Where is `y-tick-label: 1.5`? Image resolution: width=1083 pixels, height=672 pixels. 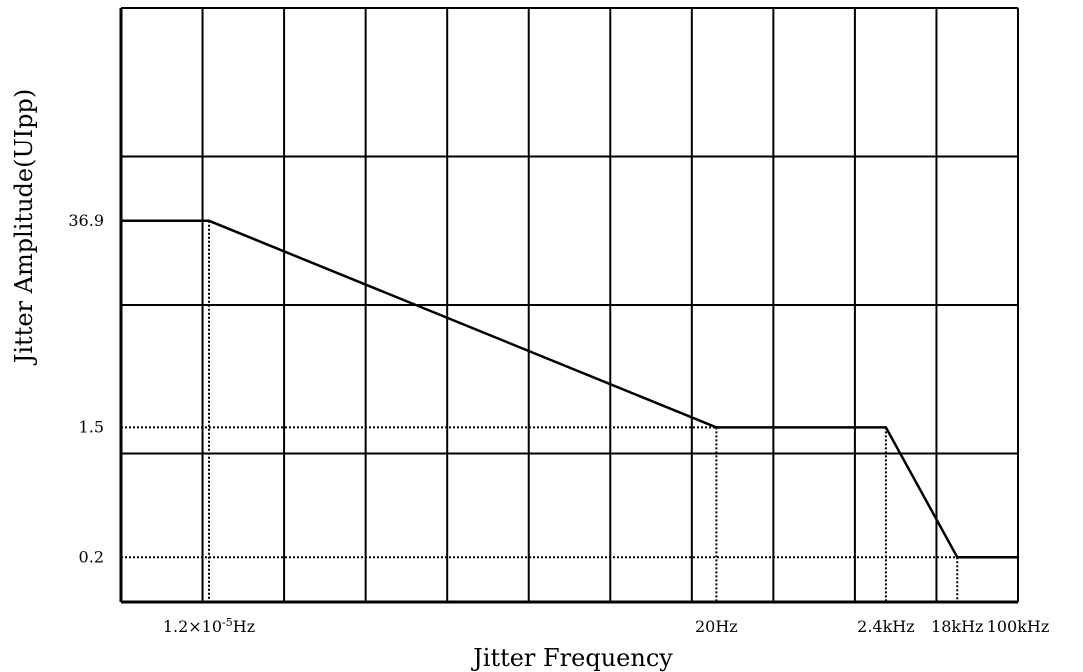
y-tick-label: 1.5 is located at coordinates (91, 426).